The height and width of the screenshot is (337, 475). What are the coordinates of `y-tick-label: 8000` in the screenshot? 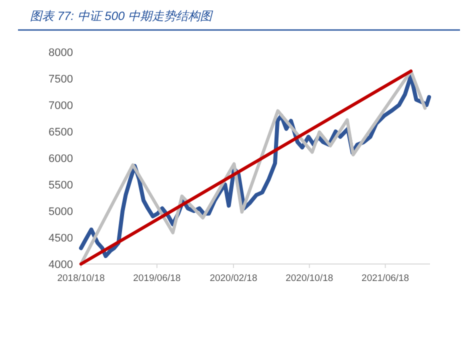 It's located at (60, 53).